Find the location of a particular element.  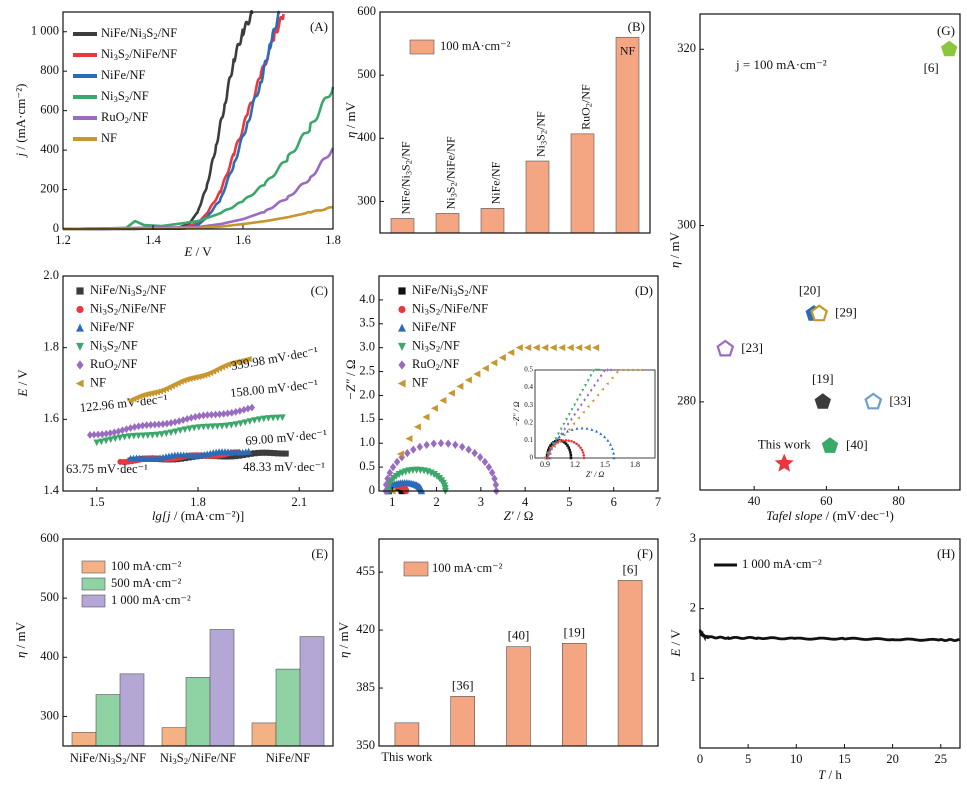

label-part: NiFe/Ni is located at coordinates (405, 194).